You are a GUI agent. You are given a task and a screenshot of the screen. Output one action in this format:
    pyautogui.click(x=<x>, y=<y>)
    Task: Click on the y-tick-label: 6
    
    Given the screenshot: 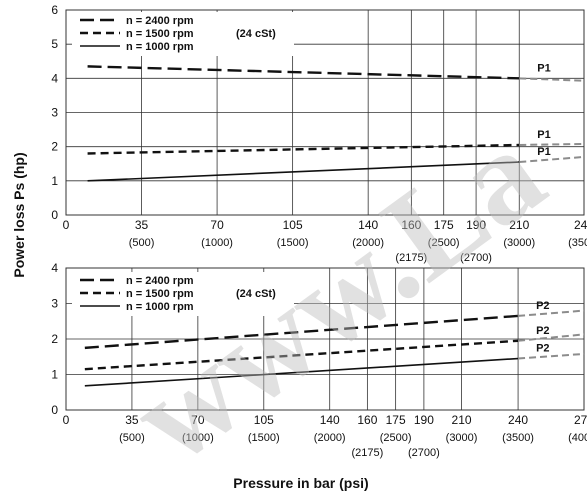 What is the action you would take?
    pyautogui.click(x=54, y=10)
    